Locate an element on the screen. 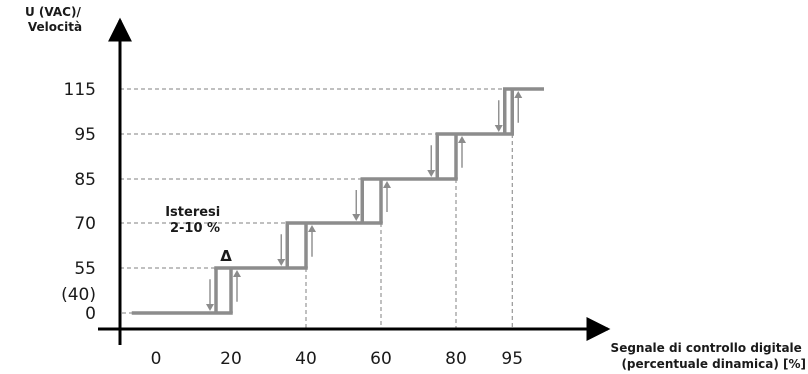 The height and width of the screenshot is (374, 808). y-tick-label: (40) is located at coordinates (78, 295).